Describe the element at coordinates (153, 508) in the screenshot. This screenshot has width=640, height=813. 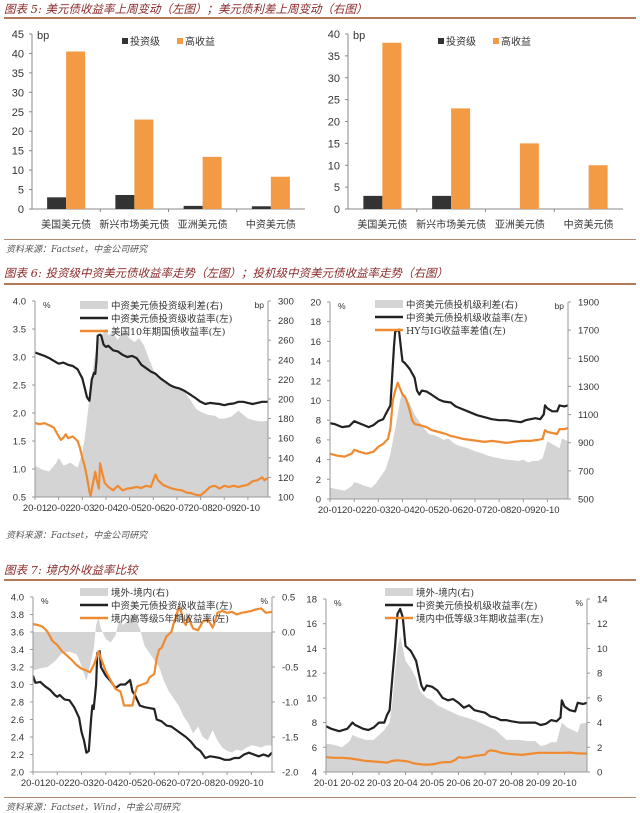
I see `x-tick-label: 20-06` at that location.